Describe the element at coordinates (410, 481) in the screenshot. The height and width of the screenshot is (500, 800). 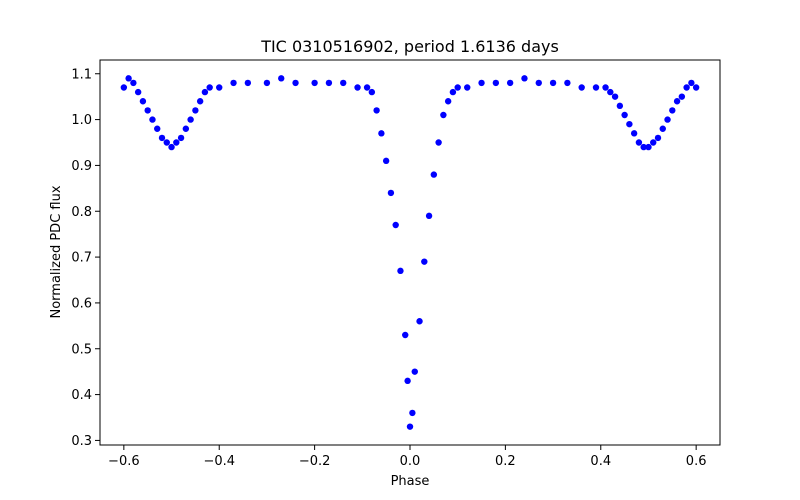
I see `x-axis-label: Phase` at that location.